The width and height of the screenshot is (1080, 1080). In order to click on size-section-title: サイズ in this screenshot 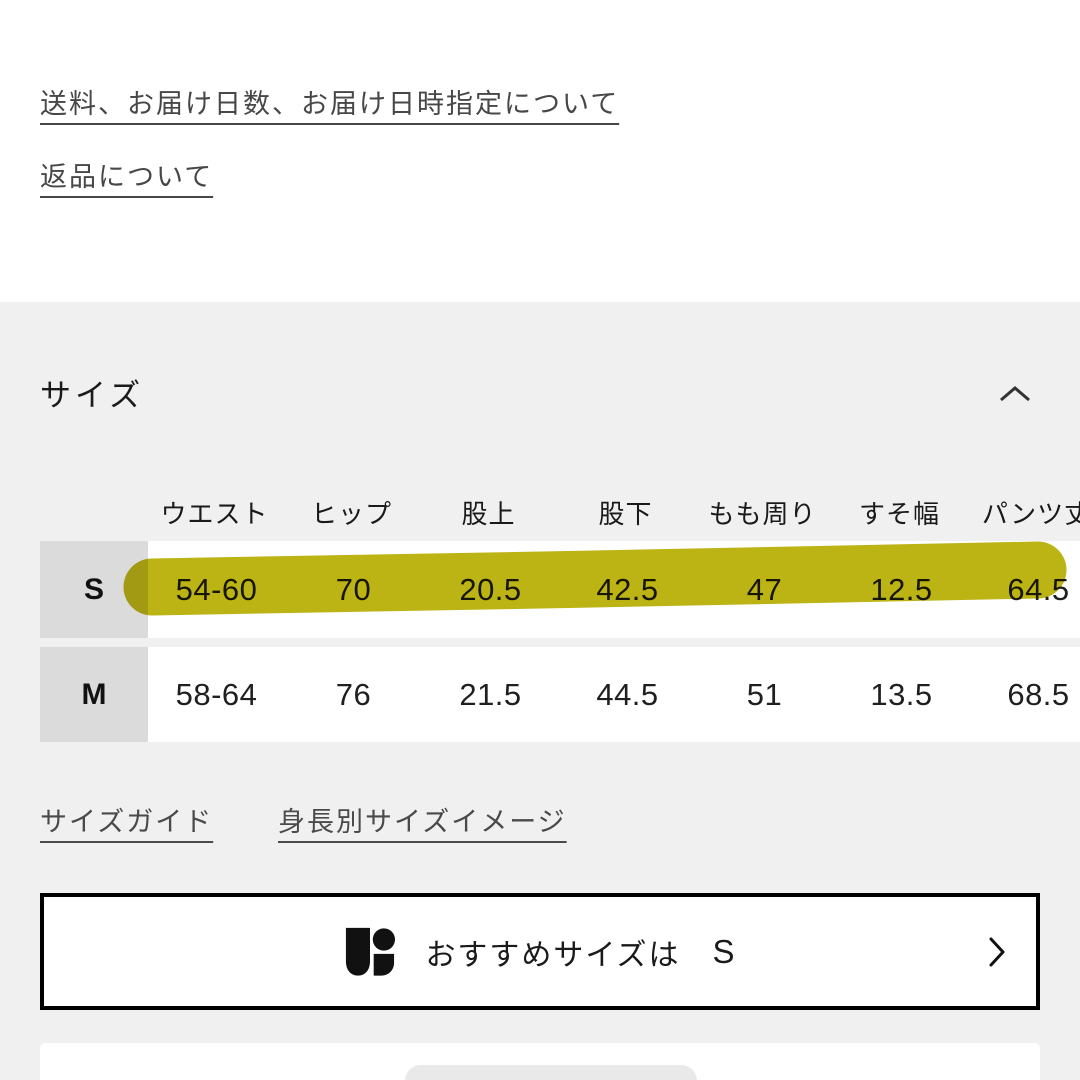, I will do `click(92, 395)`.